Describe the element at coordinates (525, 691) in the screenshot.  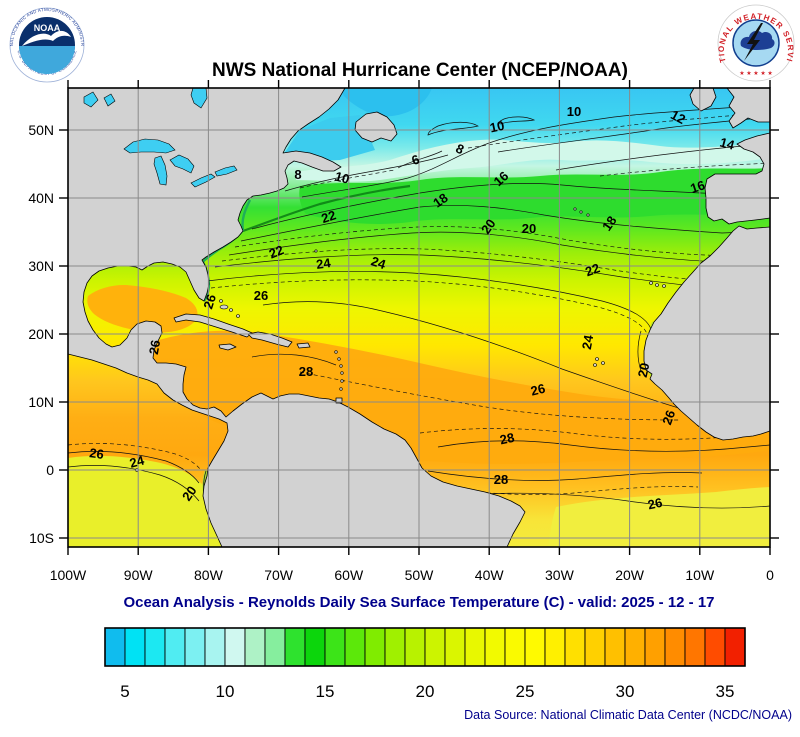
I see `colorbar-label: 25` at that location.